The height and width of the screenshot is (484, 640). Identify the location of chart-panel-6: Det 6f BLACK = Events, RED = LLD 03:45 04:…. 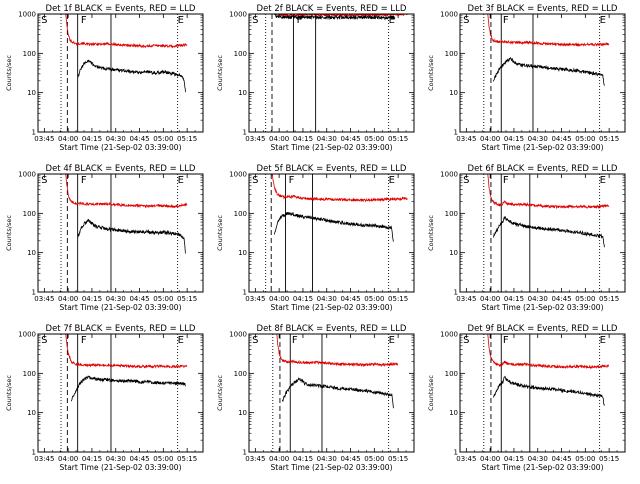
(526, 238).